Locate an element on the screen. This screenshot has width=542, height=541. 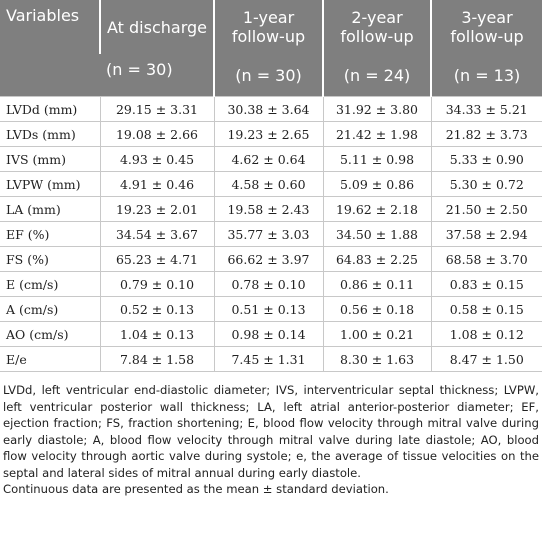
cell: 29.15 ± 3.31 is located at coordinates (156, 109).